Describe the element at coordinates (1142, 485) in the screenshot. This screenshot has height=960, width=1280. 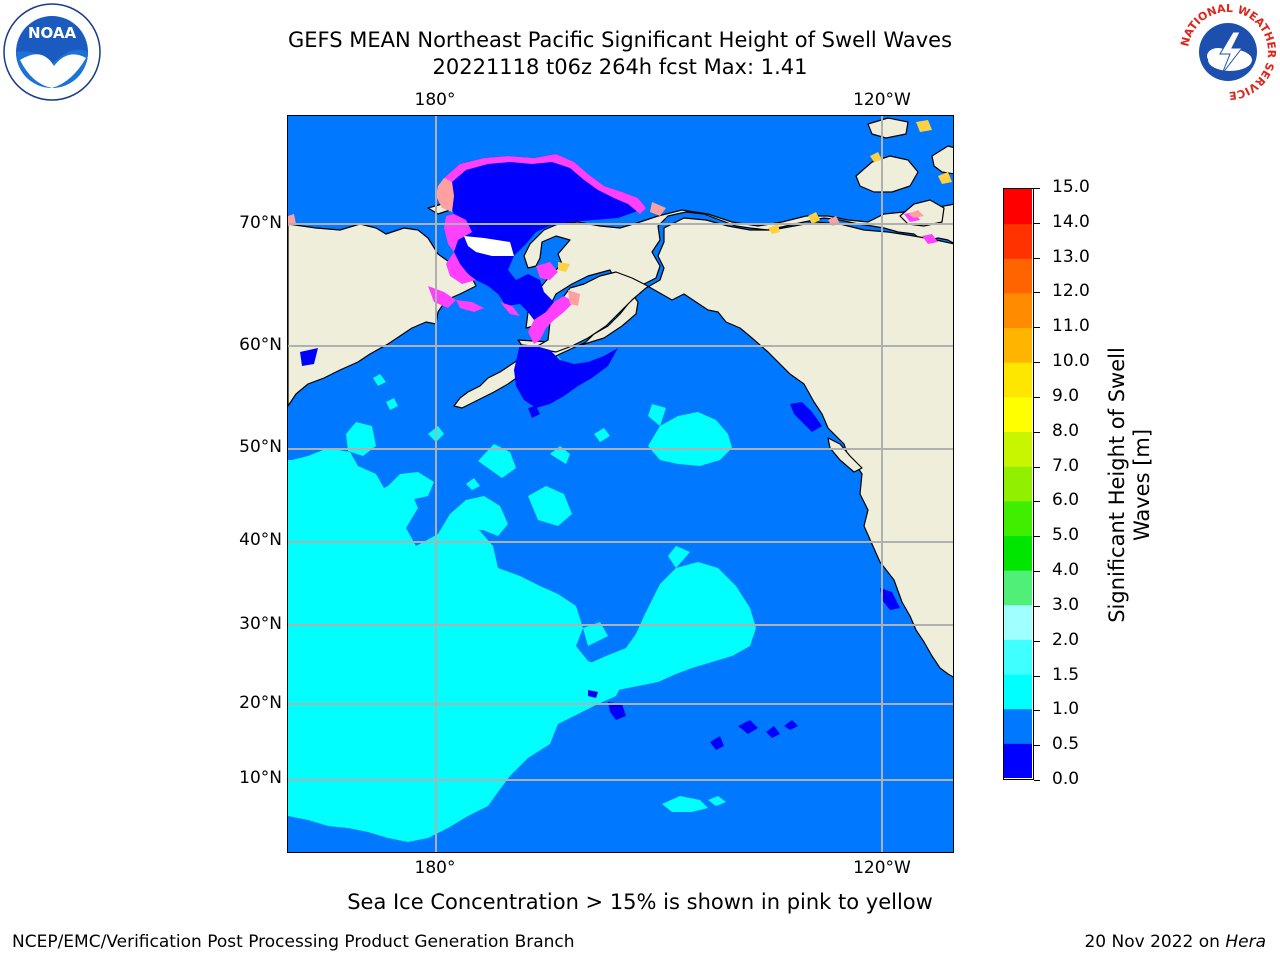
I see `colorbar-label-line2: Waves [m]` at that location.